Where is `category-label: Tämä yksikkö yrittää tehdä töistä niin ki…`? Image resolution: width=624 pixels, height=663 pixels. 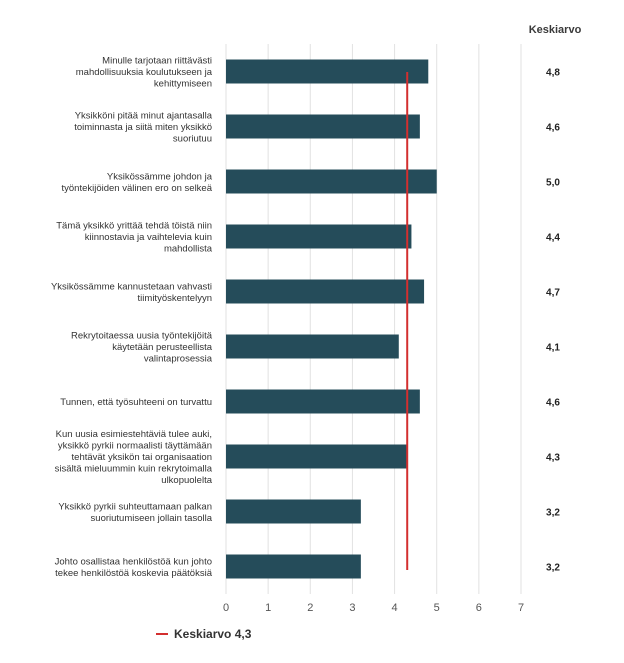
category-label: Tämä yksikkö yrittää tehdä töistä niin ki… is located at coordinates (134, 238).